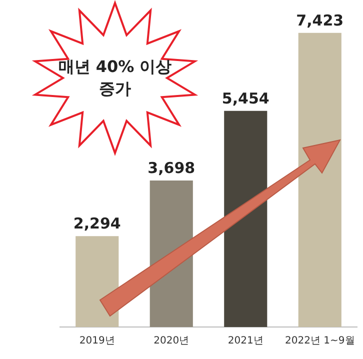 The image size is (363, 359). Describe the element at coordinates (320, 341) in the screenshot. I see `x-tick-label: 2022년 1~9월` at that location.